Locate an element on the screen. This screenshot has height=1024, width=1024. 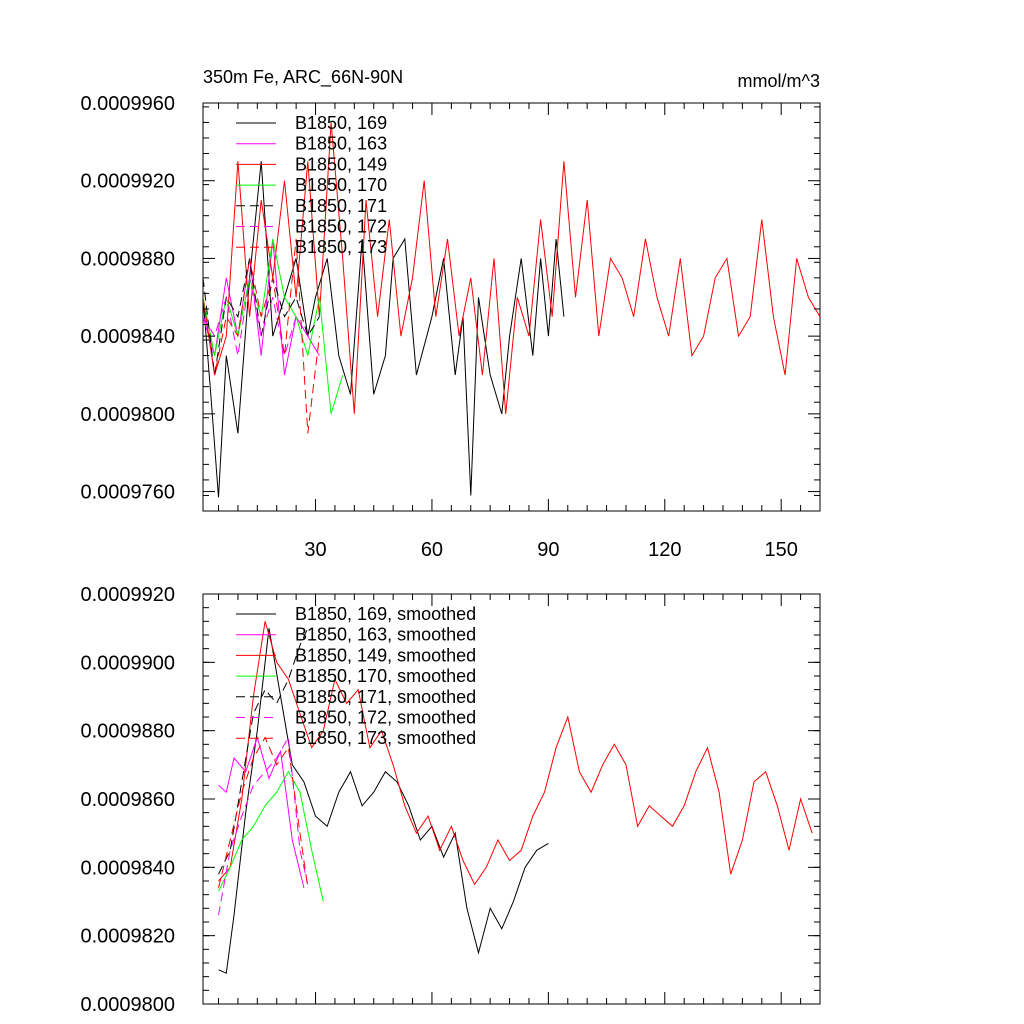
legend-label: B1850, 163 is located at coordinates (341, 144).